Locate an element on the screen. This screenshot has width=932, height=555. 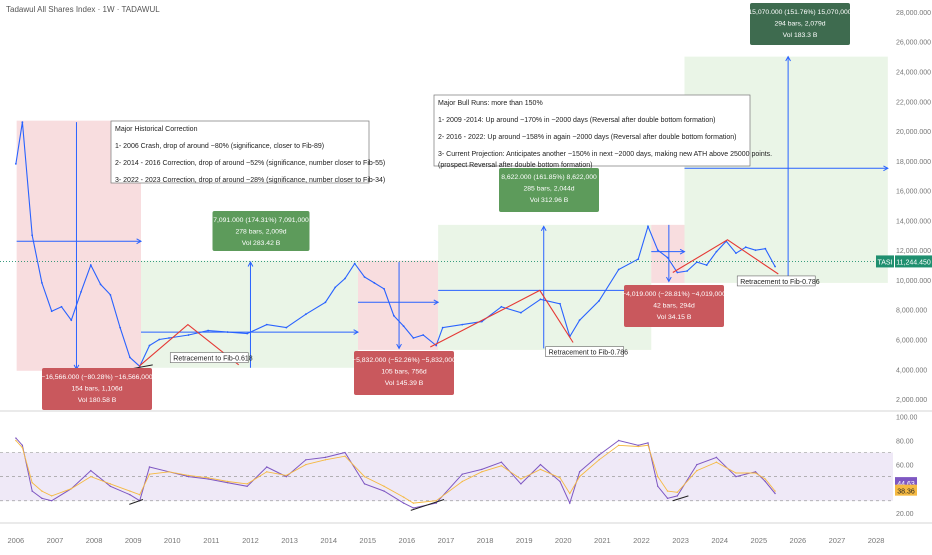
symbol-badge-text: TASI is located at coordinates (884, 262).